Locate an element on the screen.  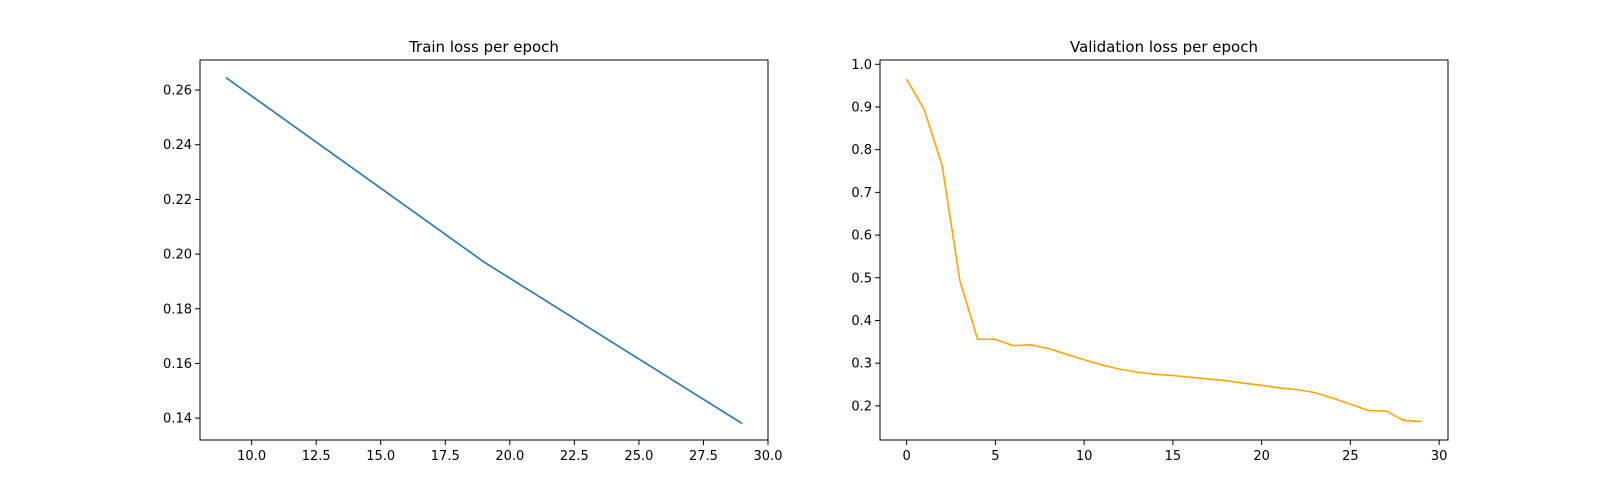
validation-loss-y-tick-label: 0.3 is located at coordinates (861, 364).